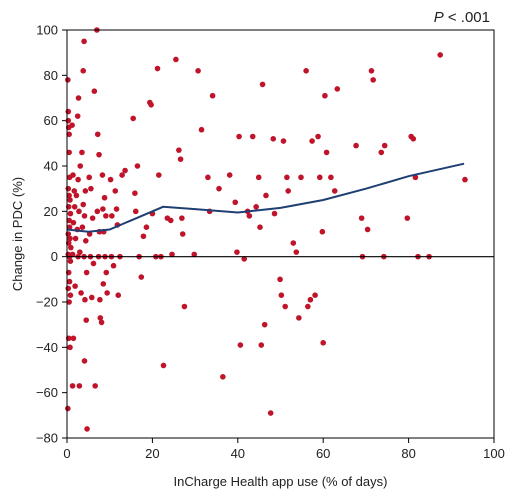  Describe the element at coordinates (47, 438) in the screenshot. I see `y-tick-label: −80` at that location.